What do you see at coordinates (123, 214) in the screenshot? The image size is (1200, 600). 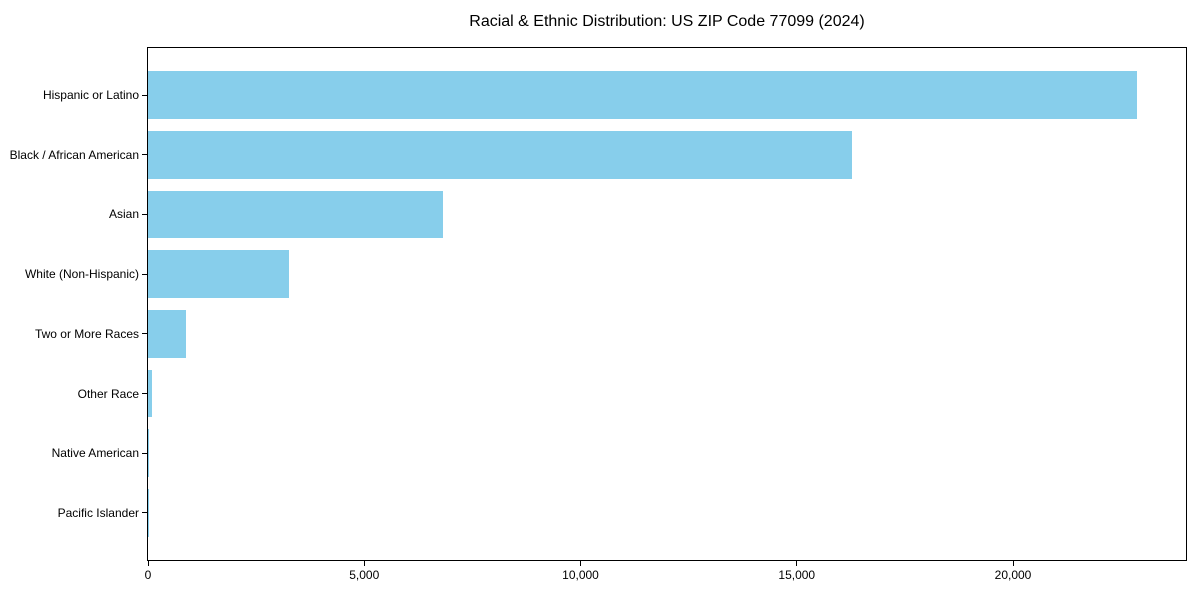 I see `y-axis-category-label: Asian` at bounding box center [123, 214].